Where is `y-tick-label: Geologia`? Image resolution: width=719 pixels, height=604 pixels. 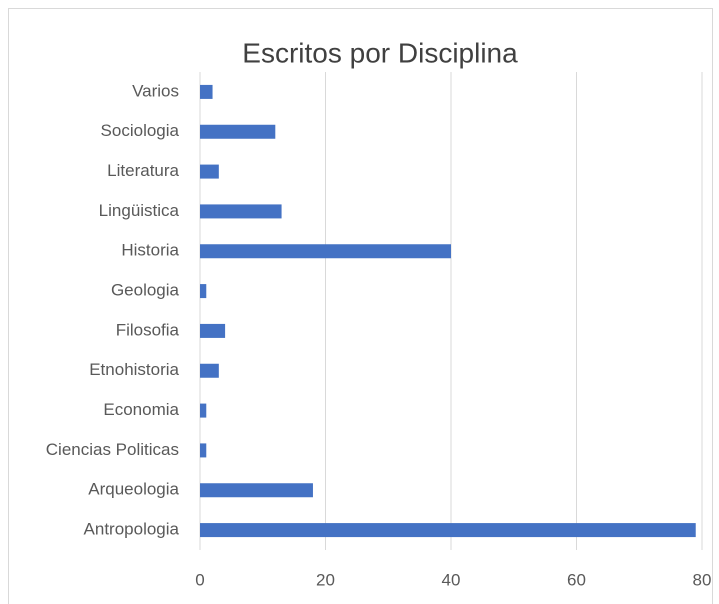
y-tick-label: Geologia is located at coordinates (145, 290).